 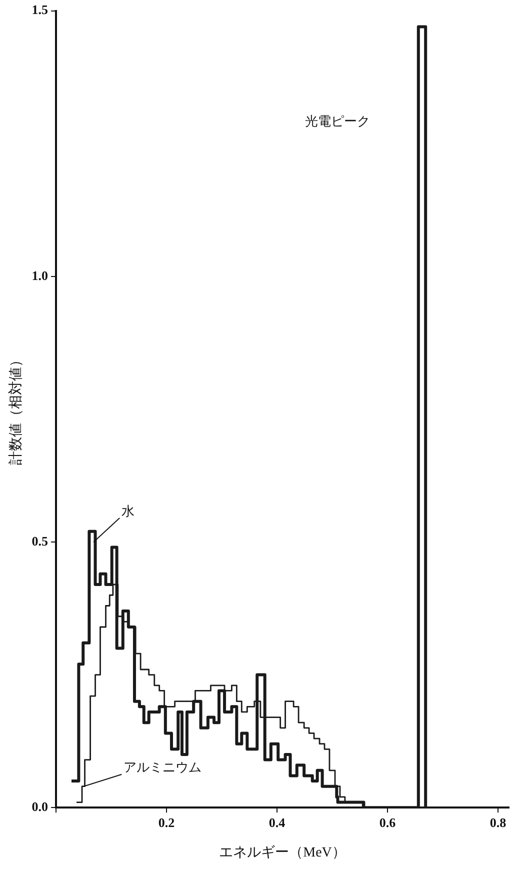 What do you see at coordinates (337, 122) in the screenshot?
I see `annotation: 光電ピーク` at bounding box center [337, 122].